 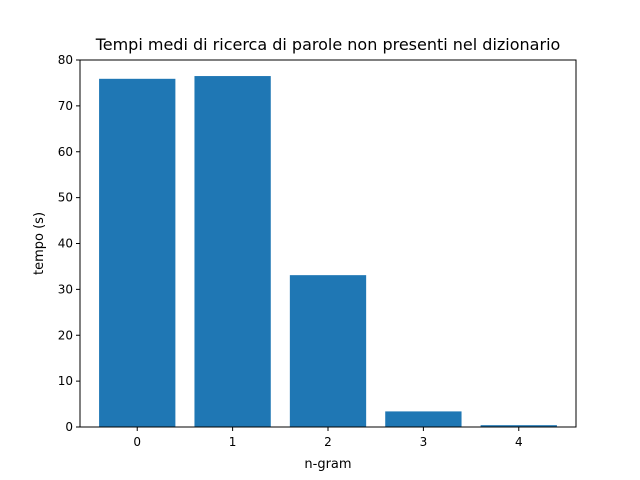 I want to click on x-tick-label: 2, so click(x=328, y=442).